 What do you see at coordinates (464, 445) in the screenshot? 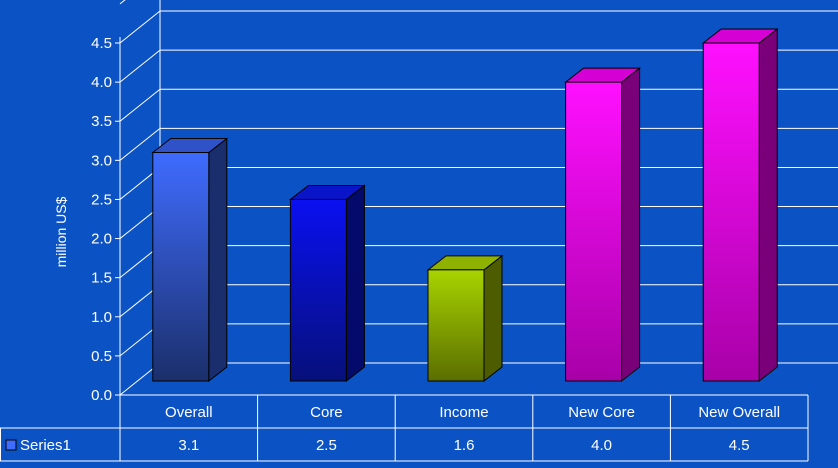
I see `data-table-value: 1.6` at bounding box center [464, 445].